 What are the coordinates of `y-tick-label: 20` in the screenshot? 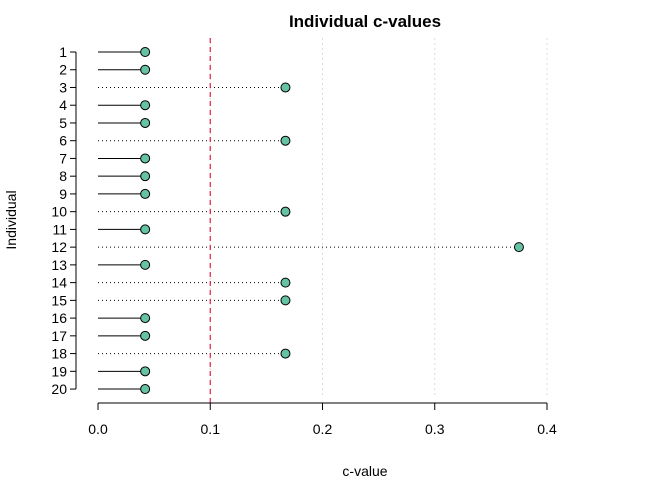 It's located at (59, 389).